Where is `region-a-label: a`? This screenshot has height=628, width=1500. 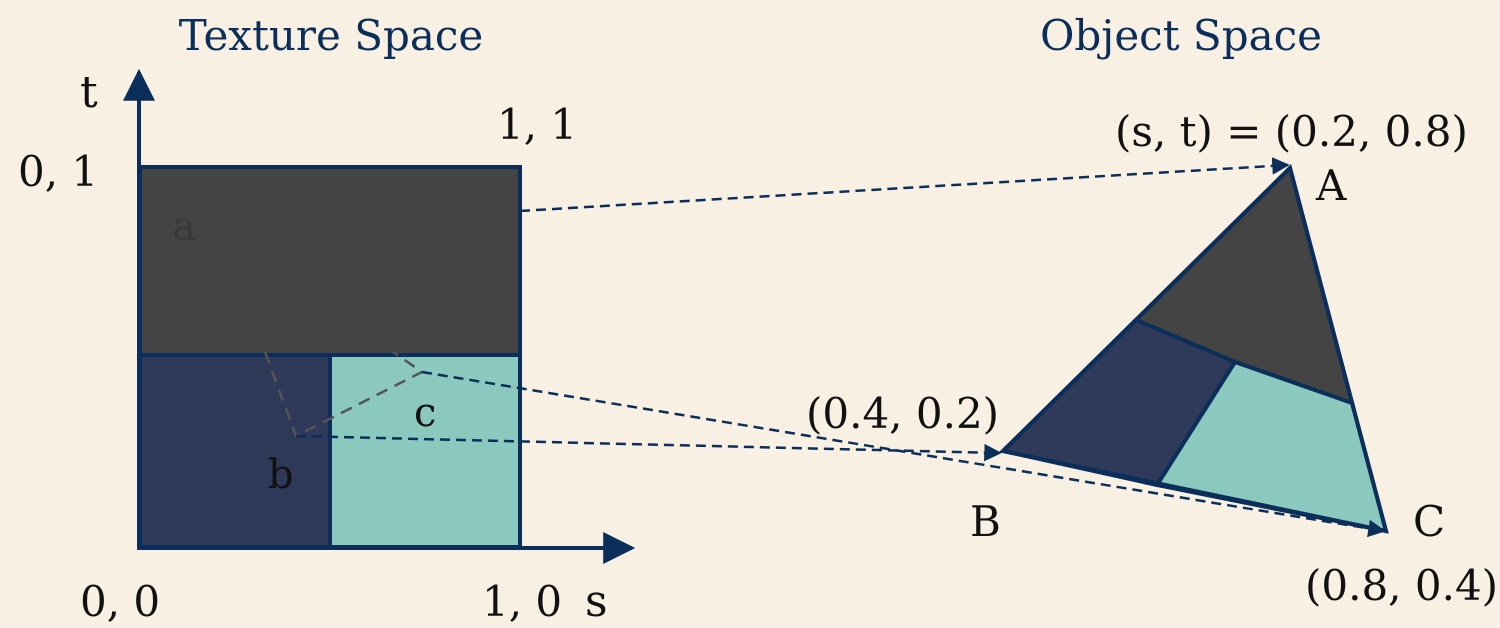 region-a-label: a is located at coordinates (184, 227).